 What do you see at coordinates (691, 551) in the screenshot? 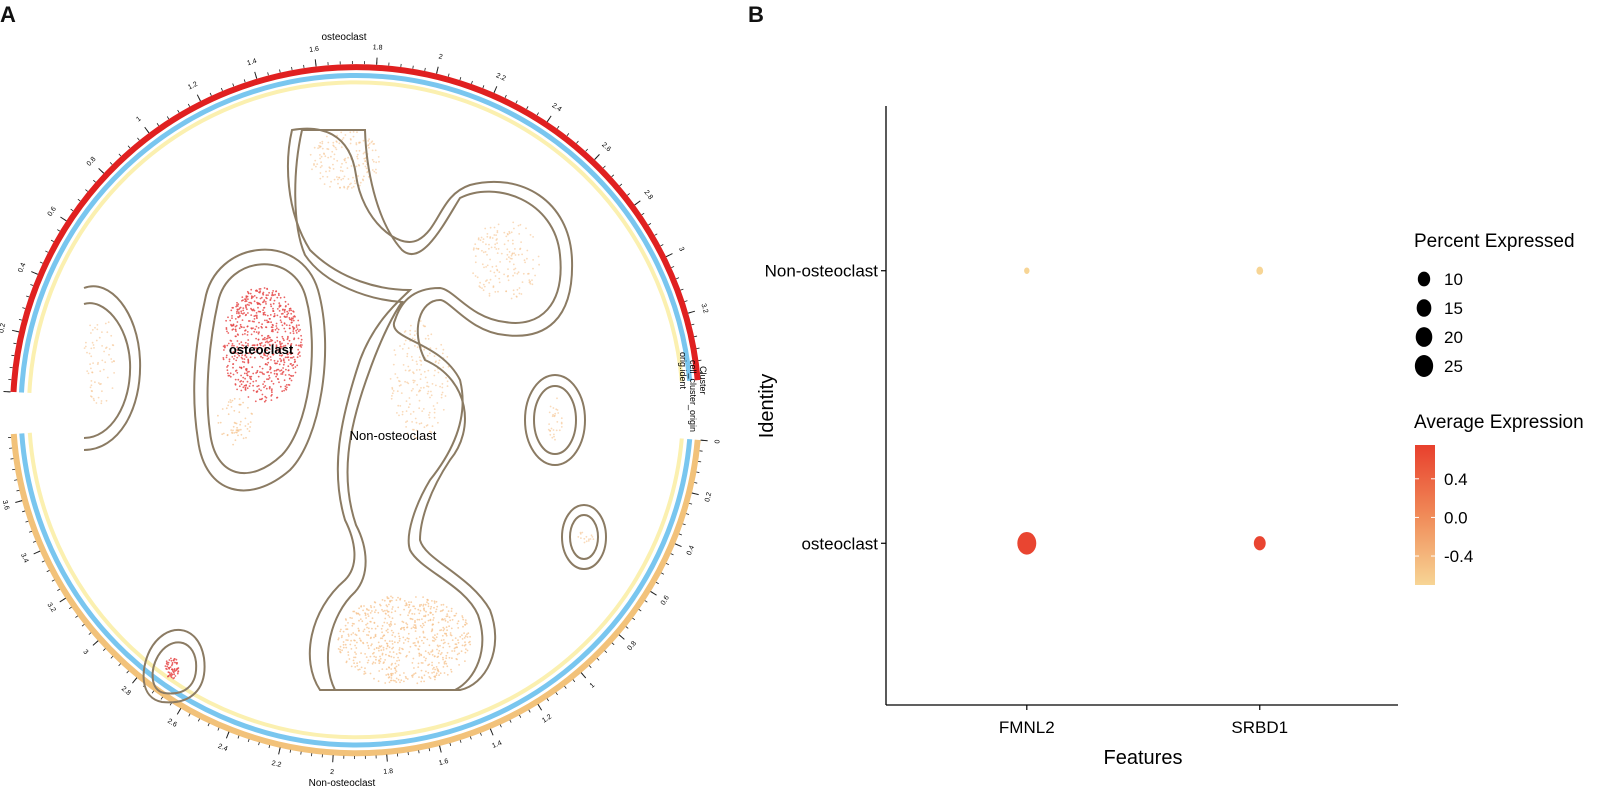
I see `non-osteoclast-axis-tick-label: 0.4` at bounding box center [691, 551].